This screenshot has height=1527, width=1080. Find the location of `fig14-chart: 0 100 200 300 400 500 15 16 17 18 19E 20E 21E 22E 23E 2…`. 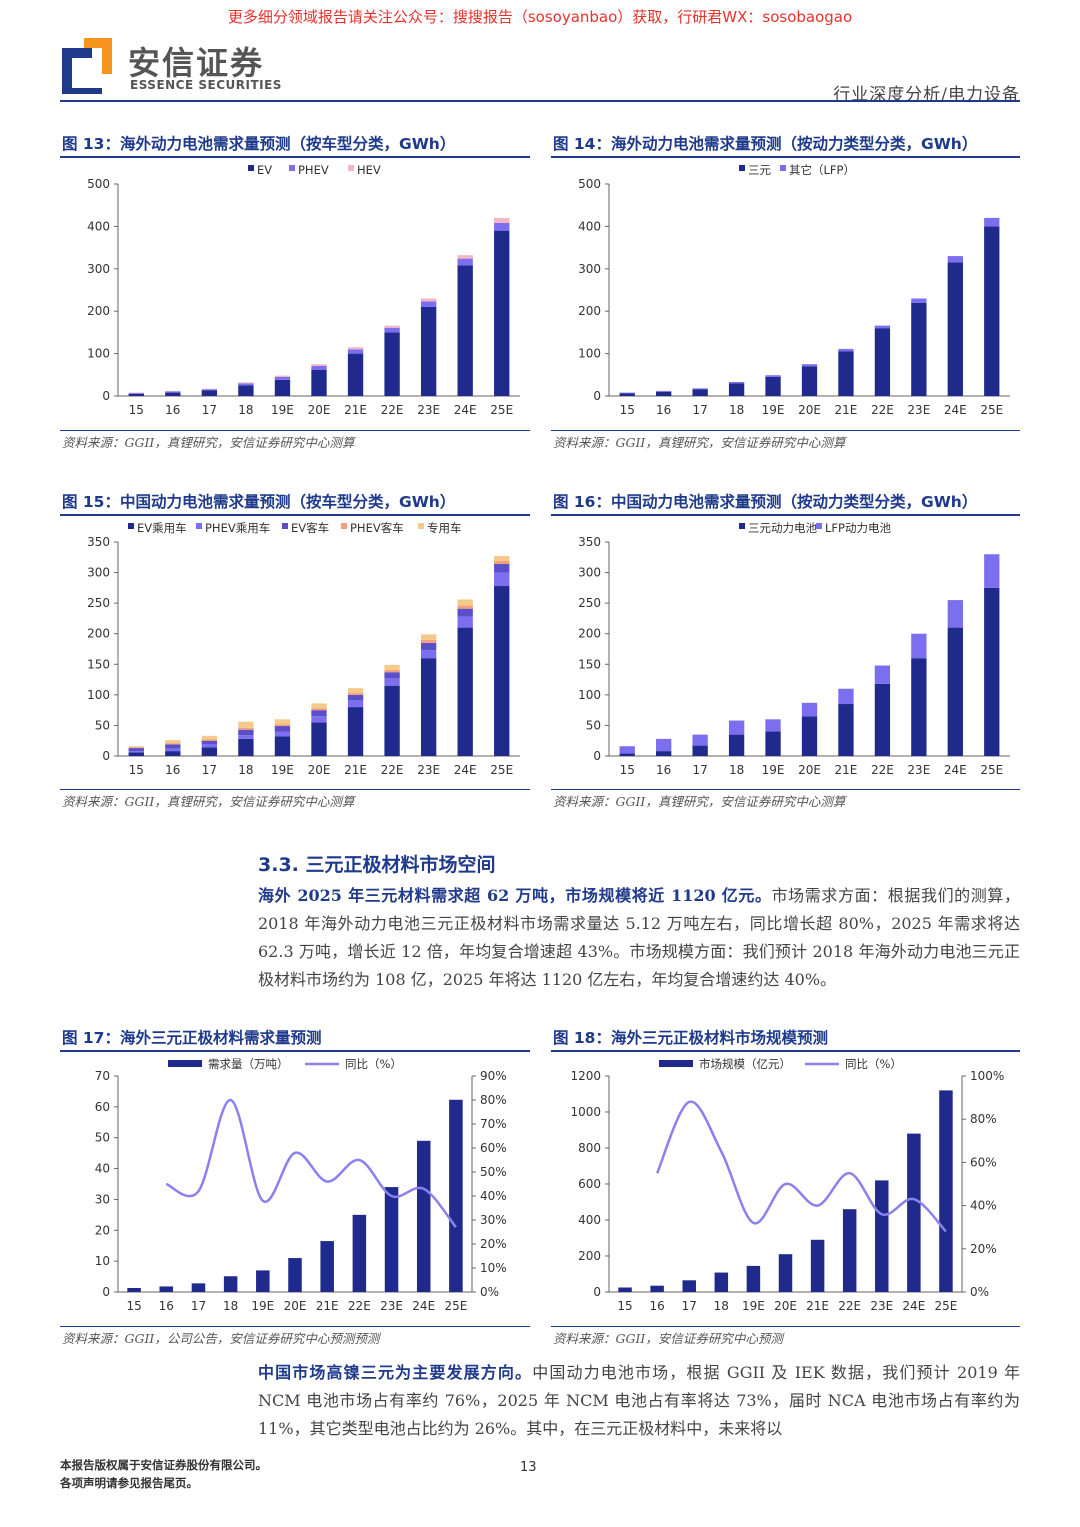

fig14-chart: 0 100 200 300 400 500 15 16 17 18 19E 20E 21E 22E 23E 2… is located at coordinates (785, 294).